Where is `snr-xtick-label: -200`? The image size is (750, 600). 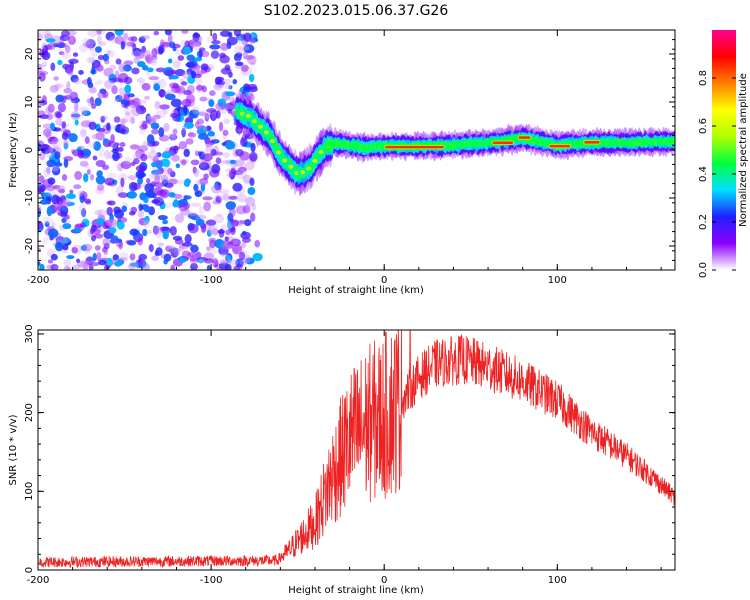 snr-xtick-label: -200 is located at coordinates (38, 580).